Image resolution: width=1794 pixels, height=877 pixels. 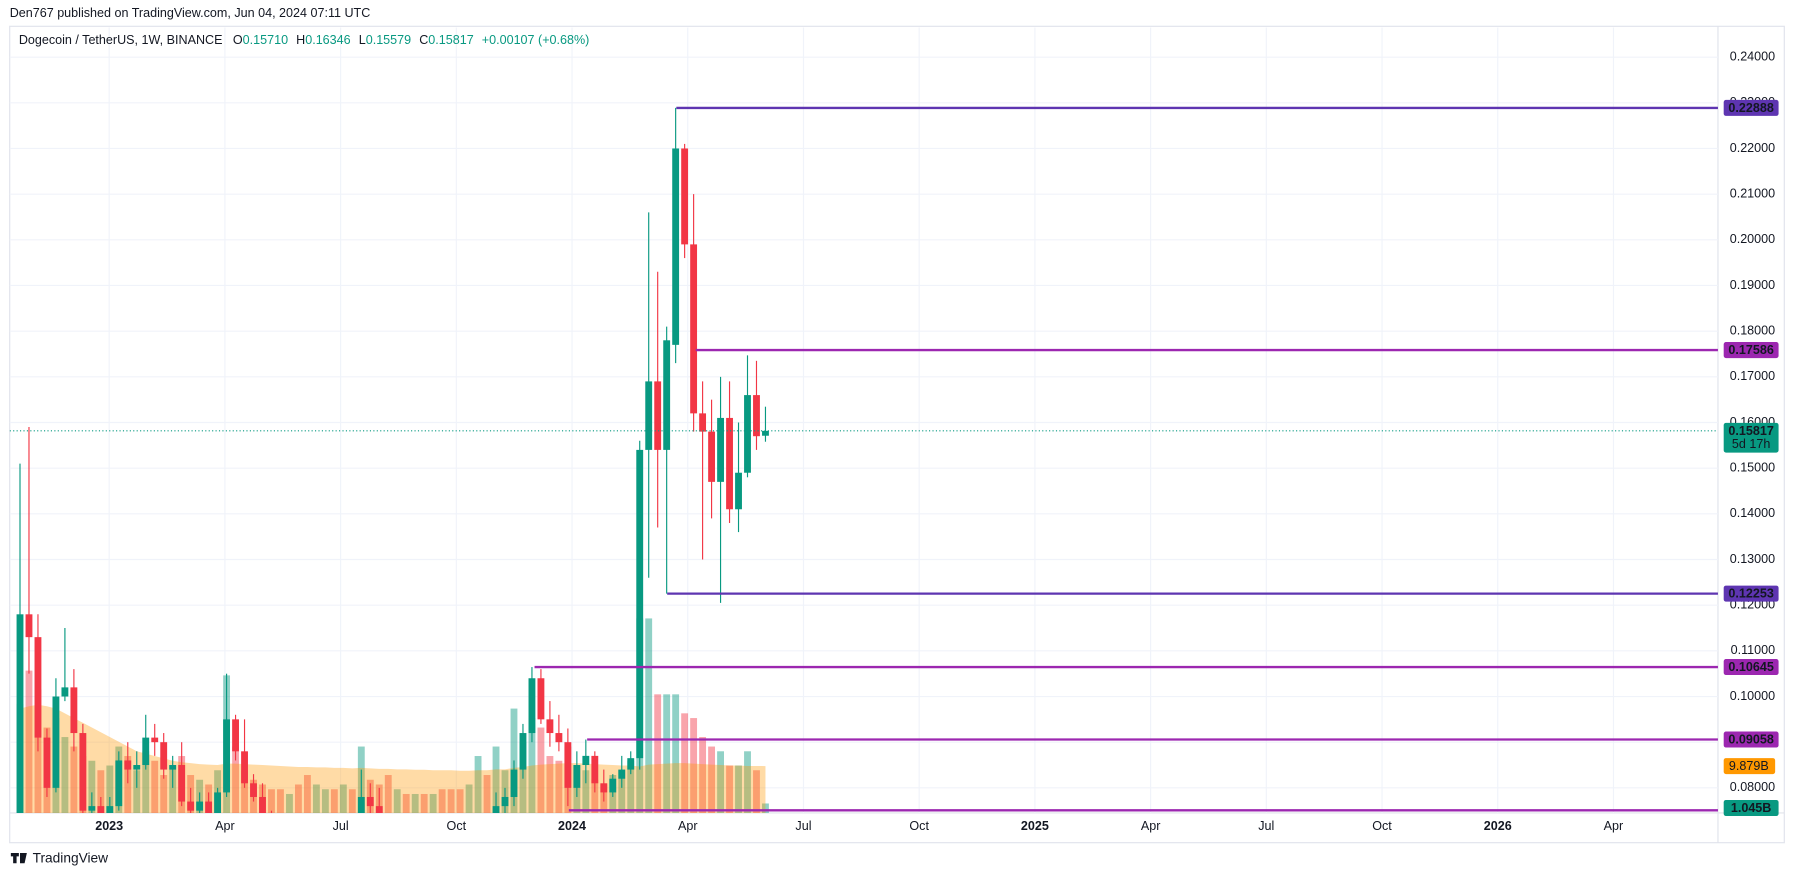 I want to click on last-price-label: 0.15817, so click(x=1750, y=431).